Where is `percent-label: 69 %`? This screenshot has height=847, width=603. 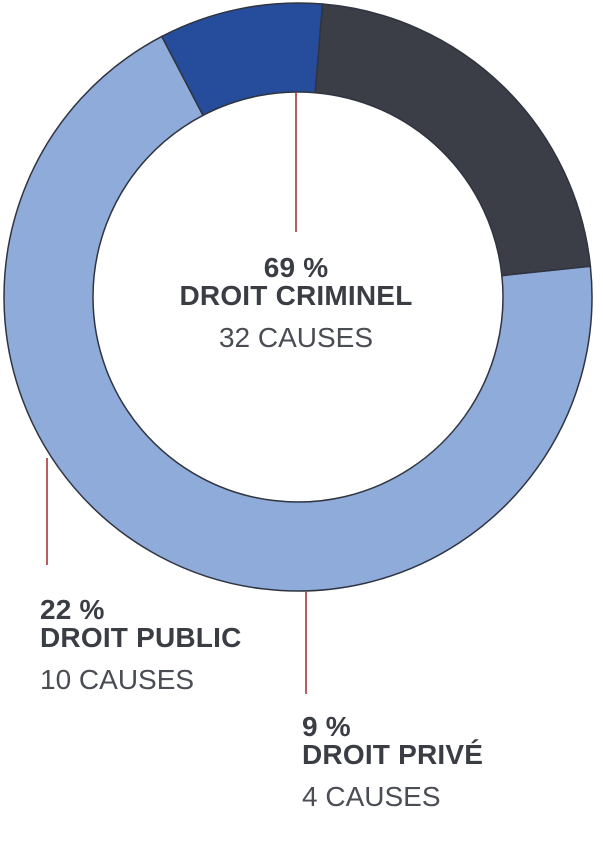 percent-label: 69 % is located at coordinates (296, 267).